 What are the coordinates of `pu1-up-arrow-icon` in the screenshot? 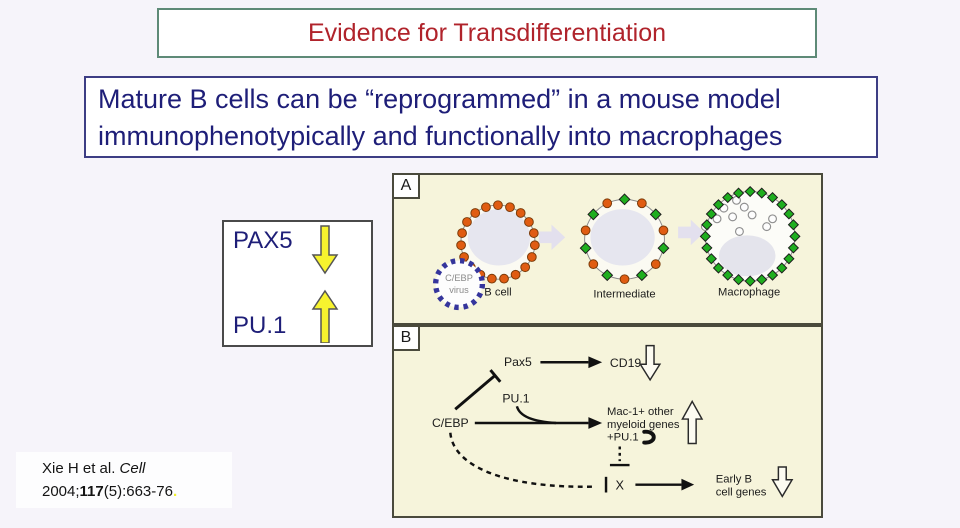 It's located at (325, 316).